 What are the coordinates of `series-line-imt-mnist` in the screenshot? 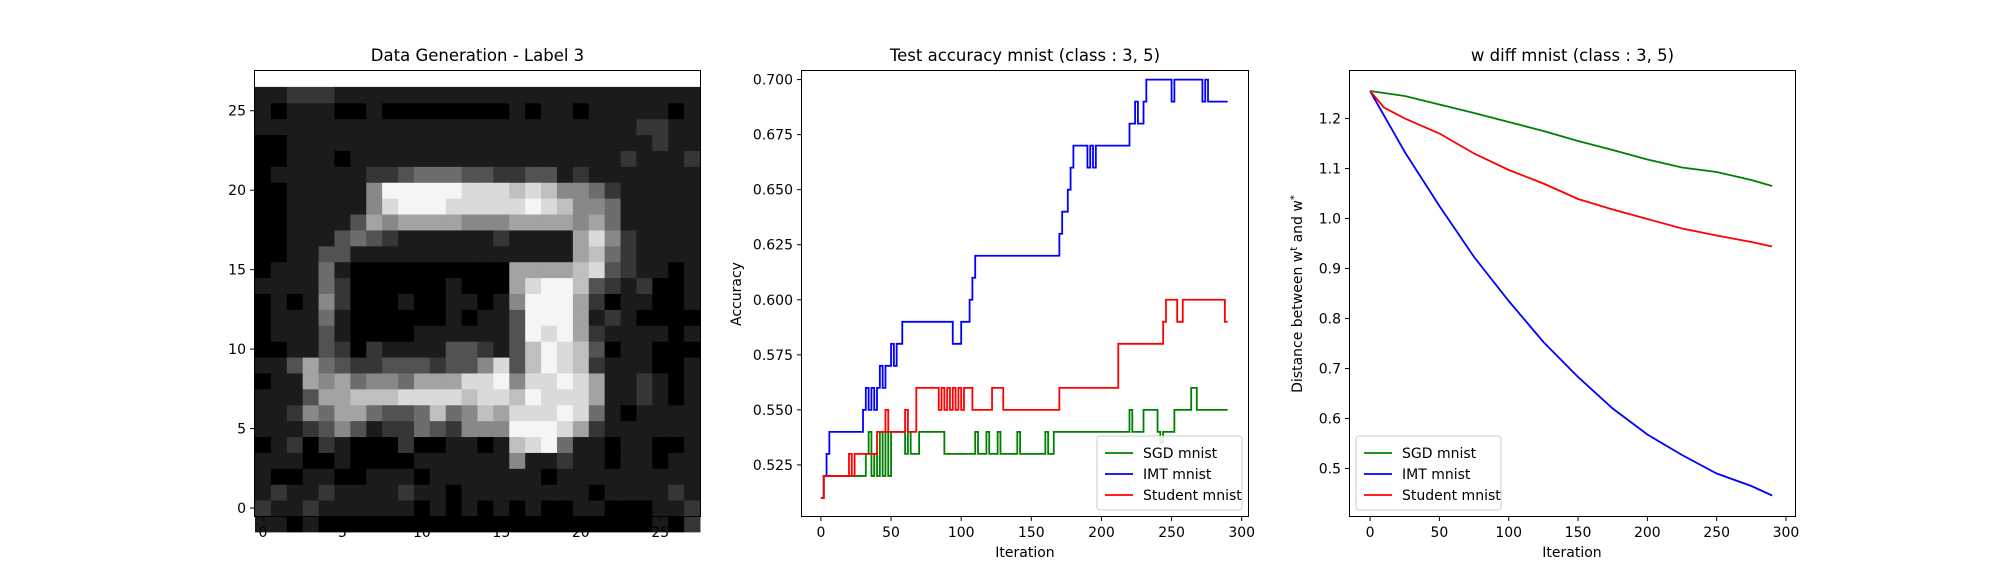 It's located at (1571, 293).